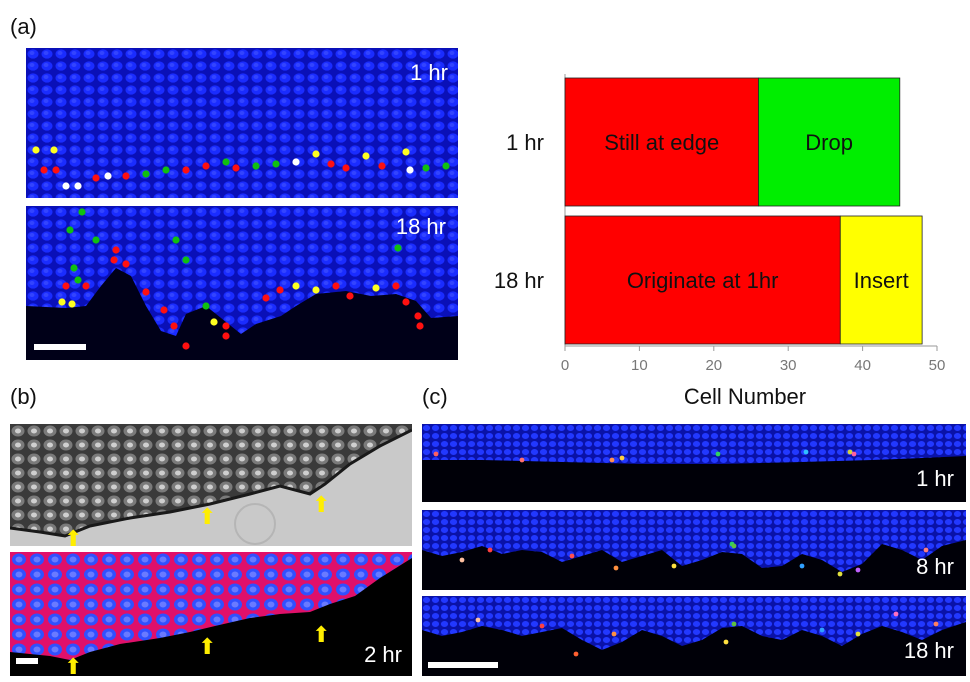 The width and height of the screenshot is (970, 682). What do you see at coordinates (383, 654) in the screenshot?
I see `time-label-b: 2 hr` at bounding box center [383, 654].